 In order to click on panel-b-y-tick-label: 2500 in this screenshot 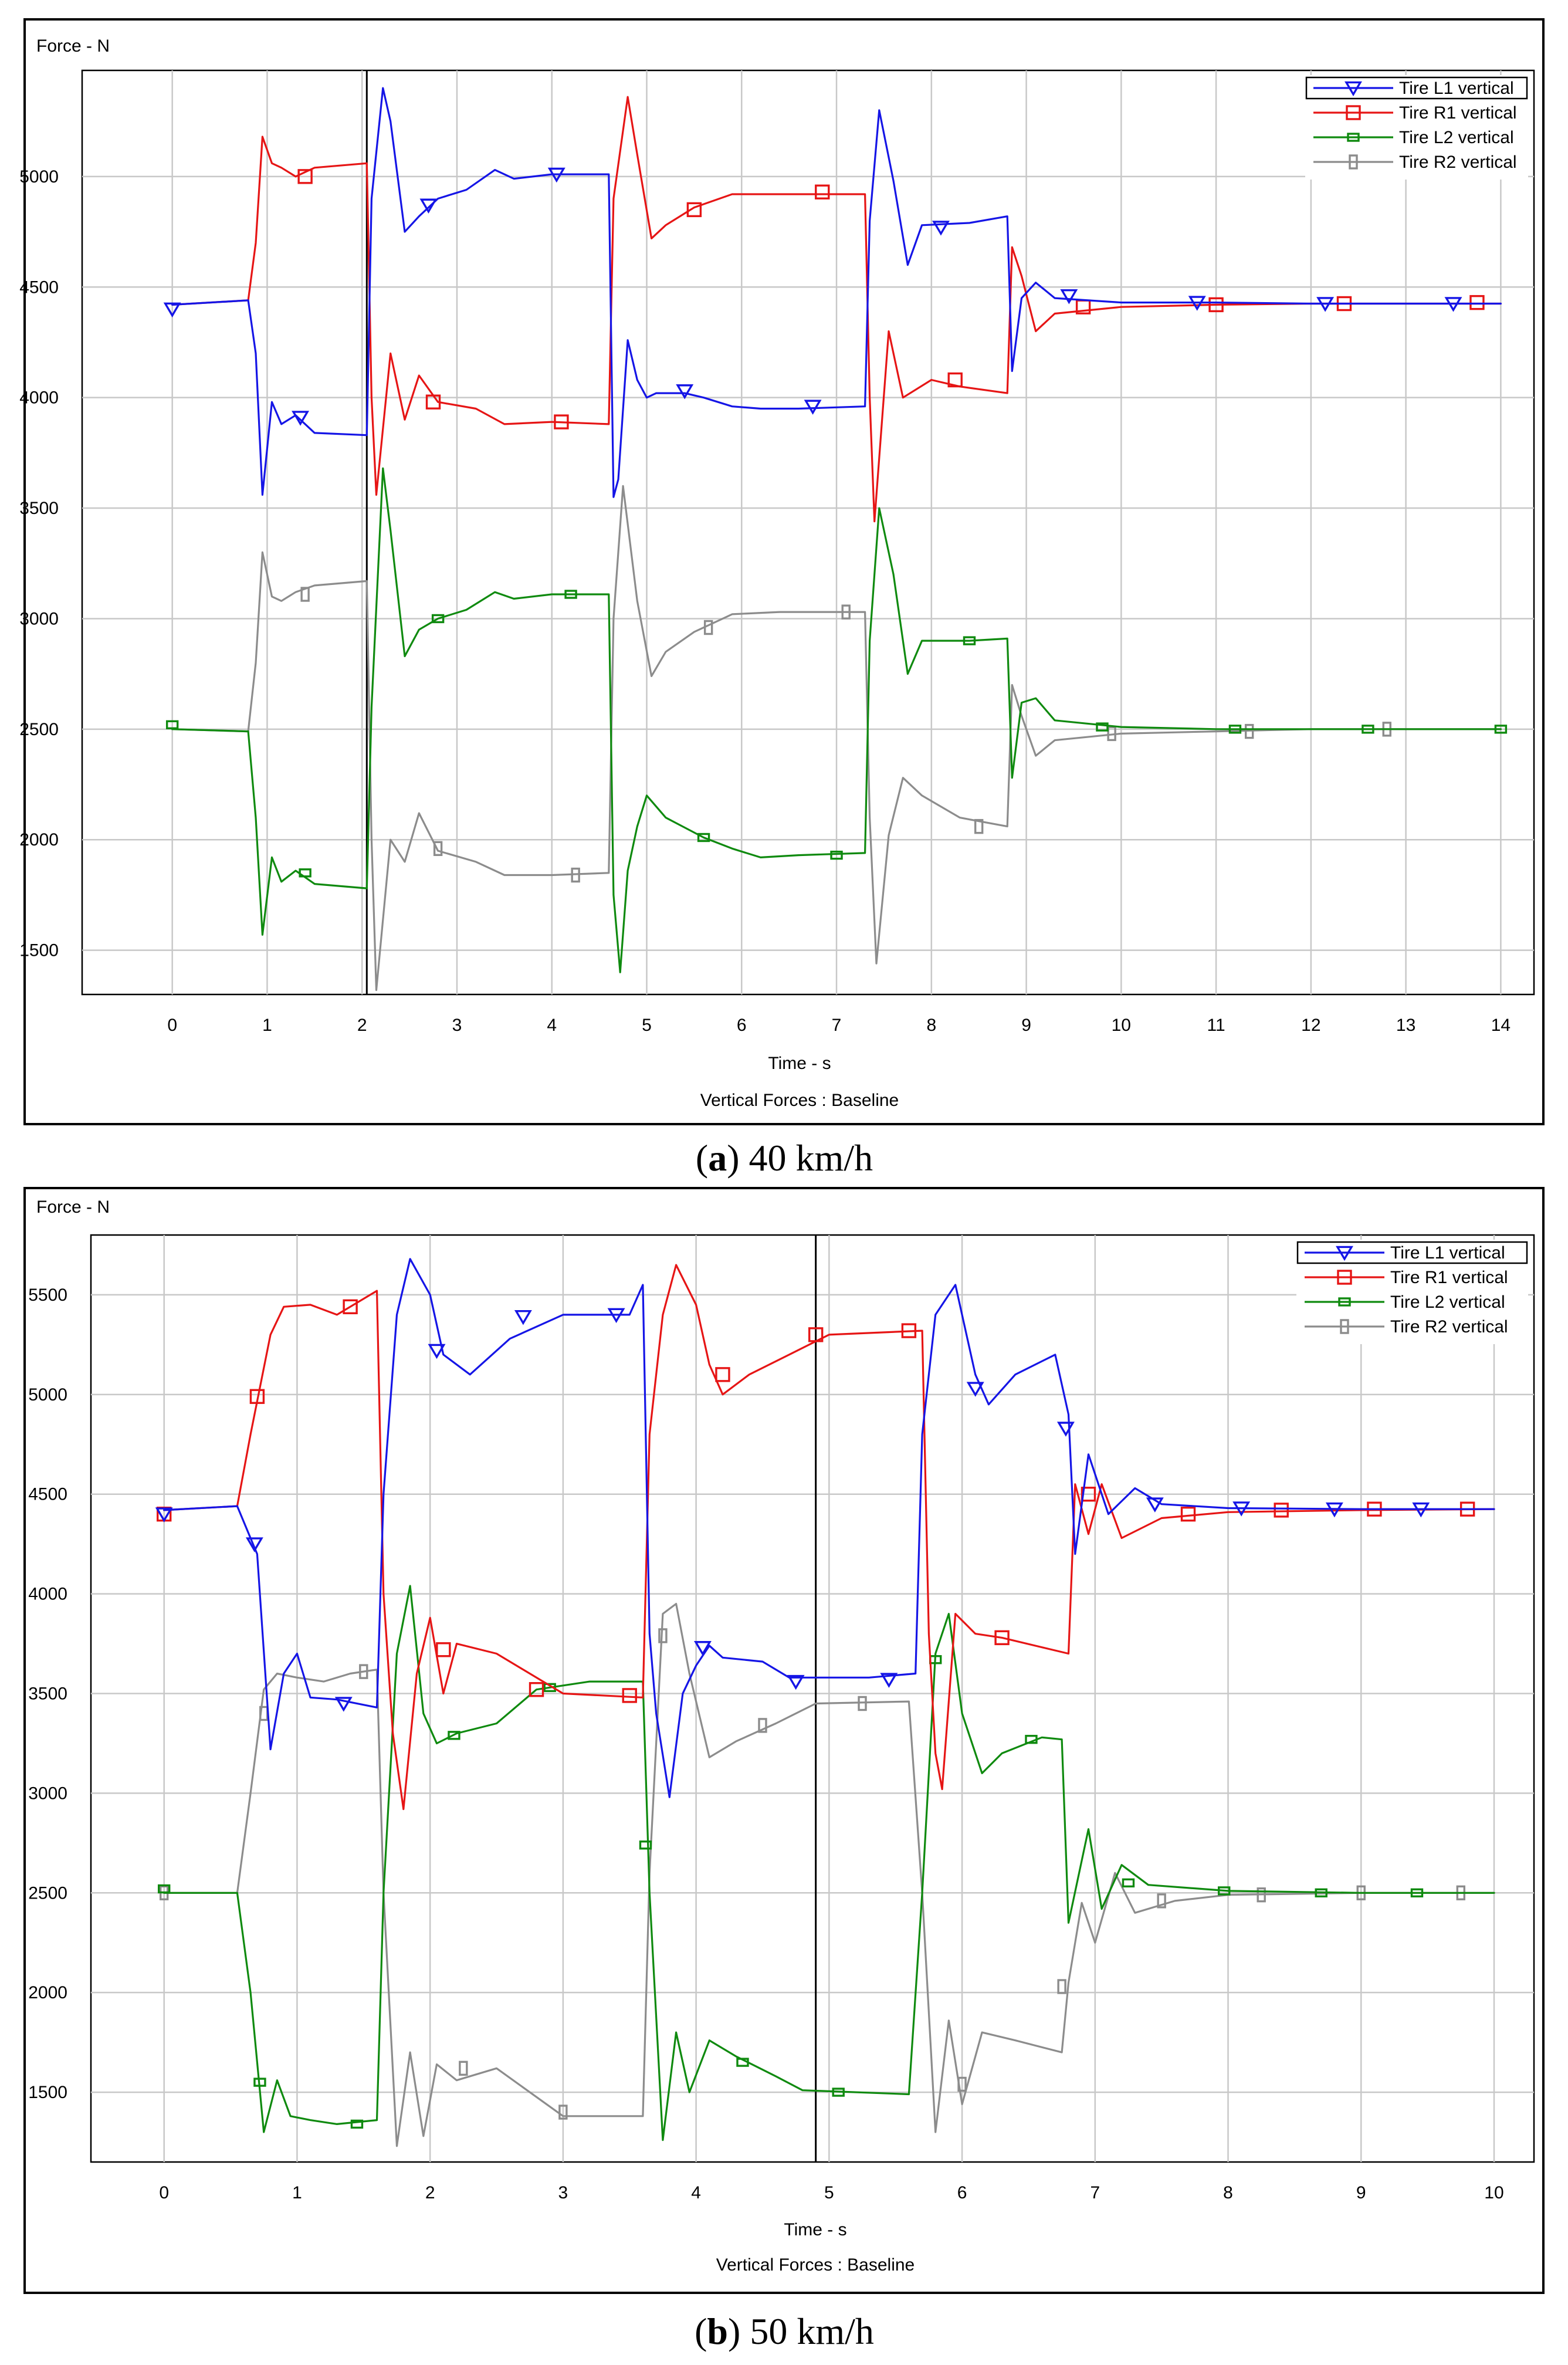, I will do `click(47, 1893)`.